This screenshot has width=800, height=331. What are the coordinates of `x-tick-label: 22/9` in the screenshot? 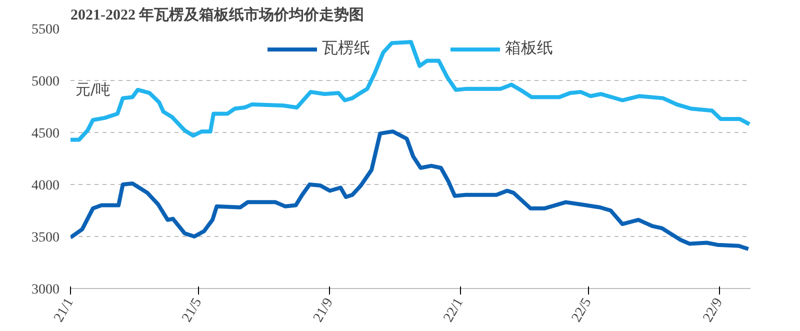 It's located at (713, 310).